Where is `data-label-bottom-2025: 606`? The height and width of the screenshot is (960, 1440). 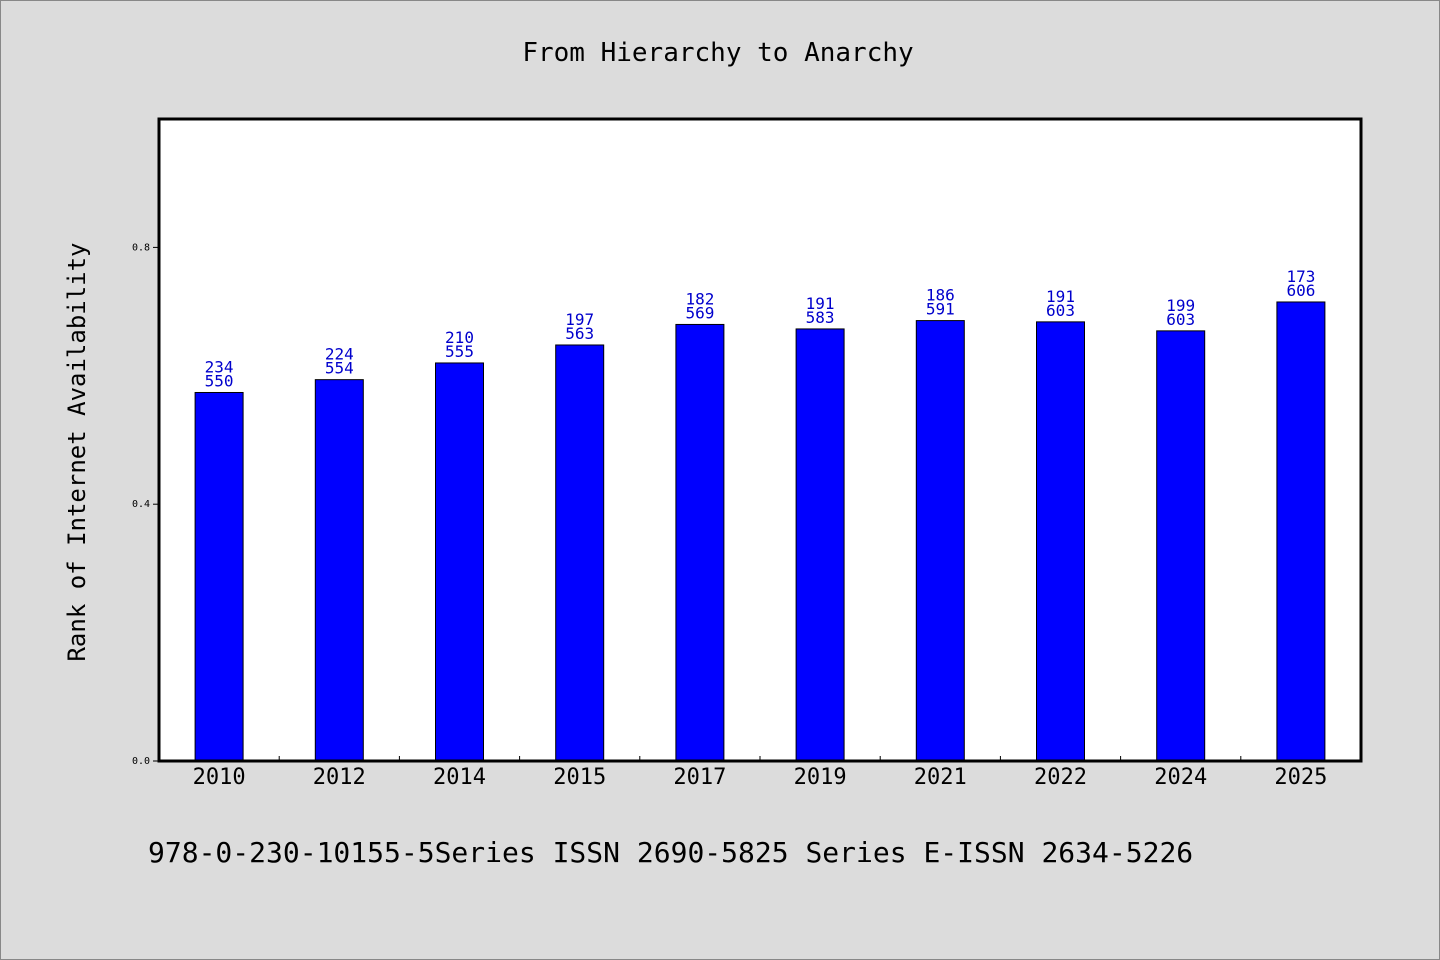 data-label-bottom-2025: 606 is located at coordinates (1300, 290).